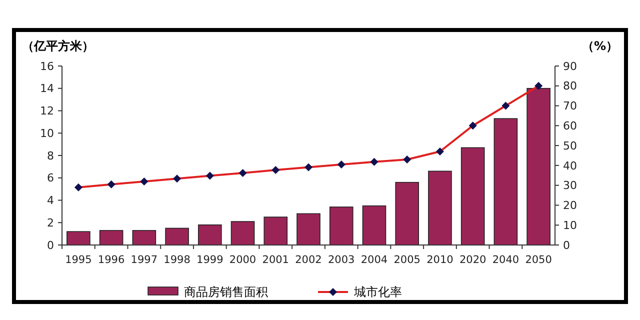 The height and width of the screenshot is (320, 640). What do you see at coordinates (472, 260) in the screenshot?
I see `x-tick-label: 2020` at bounding box center [472, 260].